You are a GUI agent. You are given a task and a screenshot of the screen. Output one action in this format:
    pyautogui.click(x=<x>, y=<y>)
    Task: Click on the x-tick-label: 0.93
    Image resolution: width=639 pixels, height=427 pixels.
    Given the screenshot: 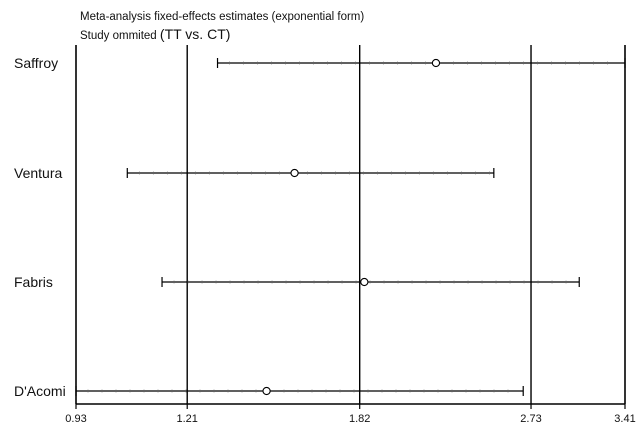 What is the action you would take?
    pyautogui.click(x=75, y=419)
    